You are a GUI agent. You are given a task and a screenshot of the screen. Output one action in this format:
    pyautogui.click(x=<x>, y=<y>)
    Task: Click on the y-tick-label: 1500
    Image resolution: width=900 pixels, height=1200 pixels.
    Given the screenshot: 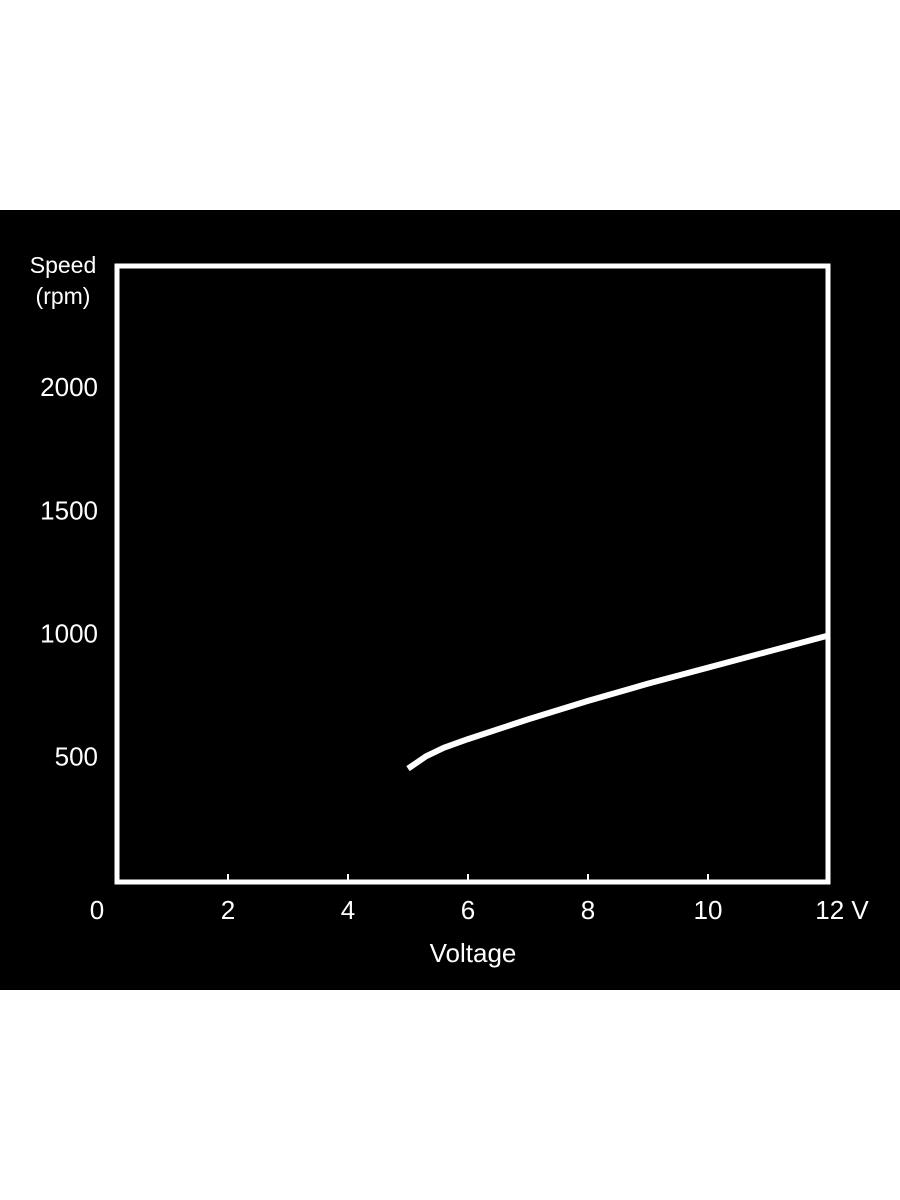 What is the action you would take?
    pyautogui.click(x=69, y=510)
    